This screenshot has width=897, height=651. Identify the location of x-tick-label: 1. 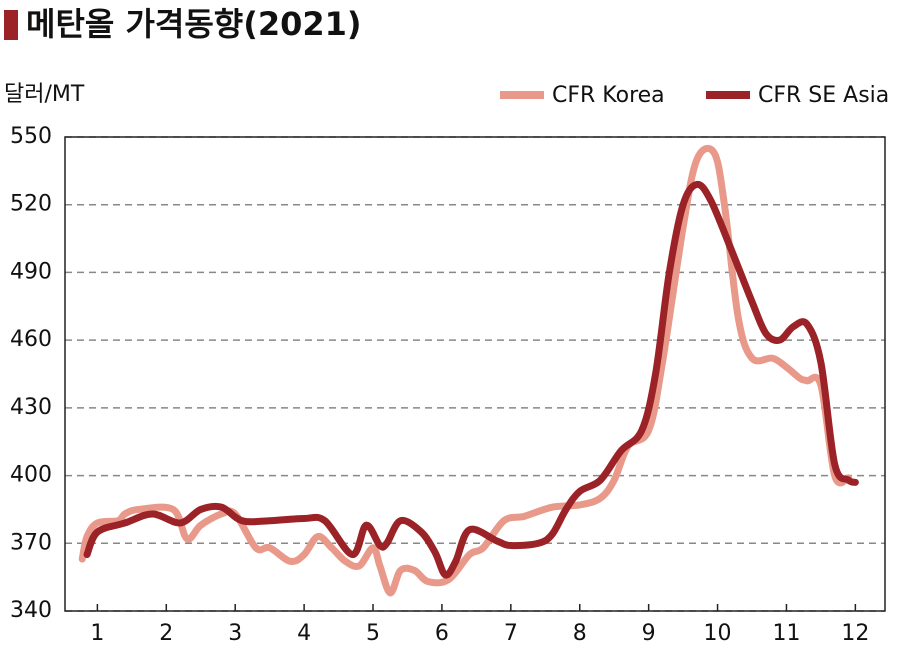
(97, 633).